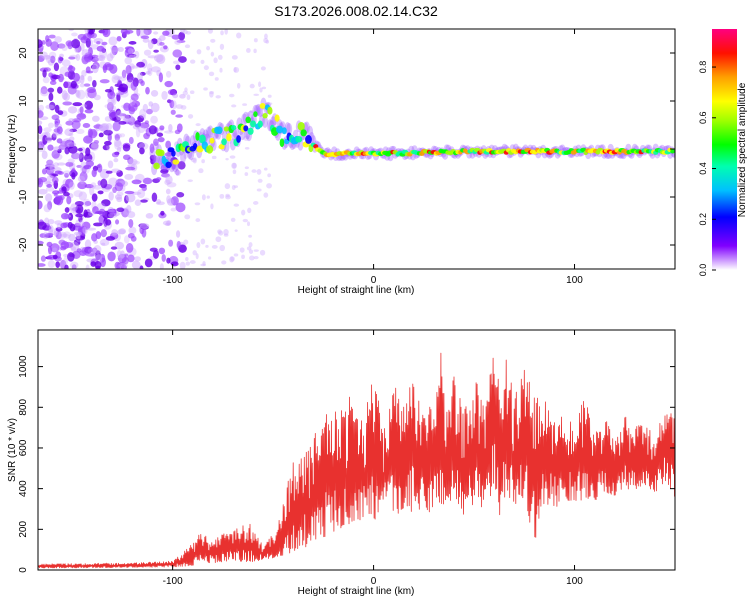  I want to click on spectrogram-x-tick-label: 100, so click(574, 280).